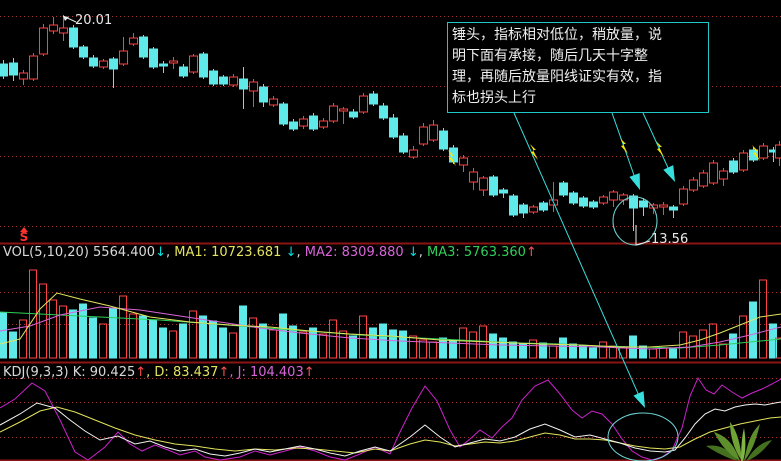 The width and height of the screenshot is (781, 461). I want to click on low-label-pointer, so click(643, 235).